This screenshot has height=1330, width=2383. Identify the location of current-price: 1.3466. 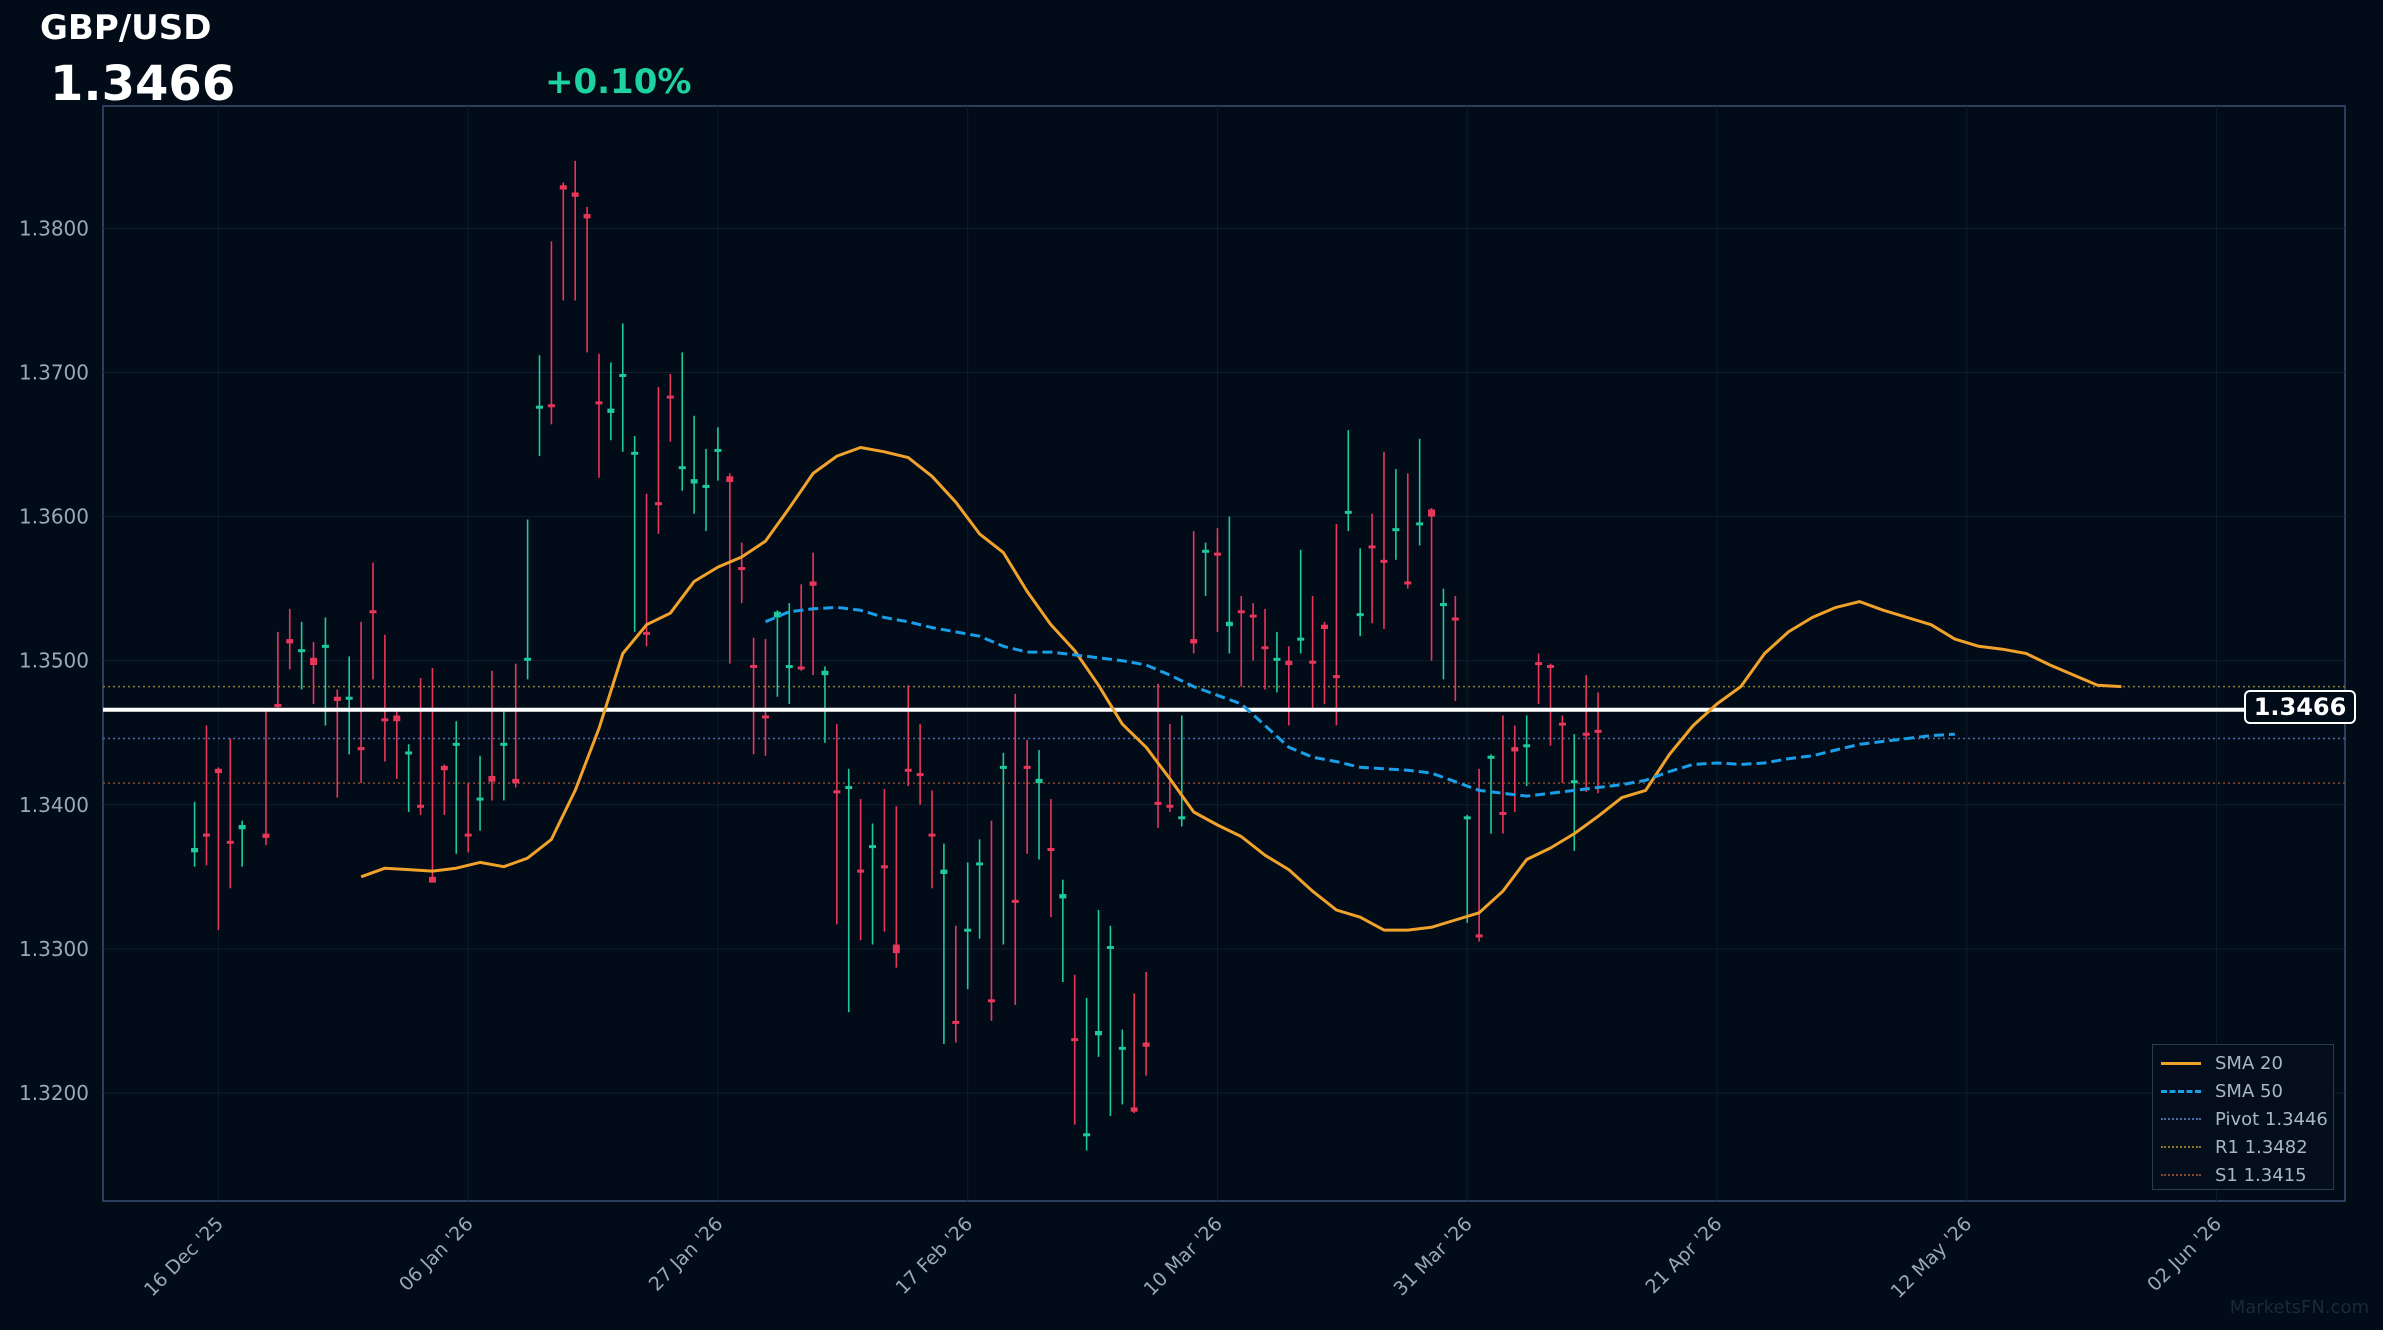
(143, 84).